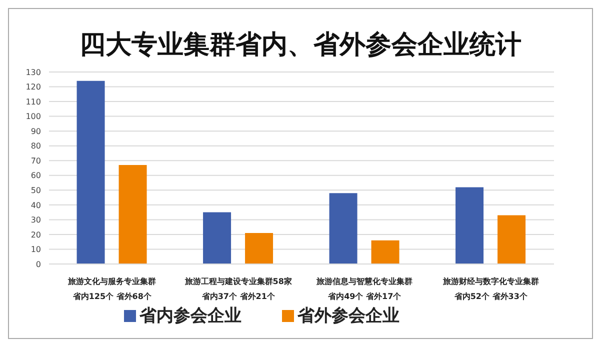 This screenshot has height=345, width=599. I want to click on text: 省内125个 省外68个, so click(112, 296).